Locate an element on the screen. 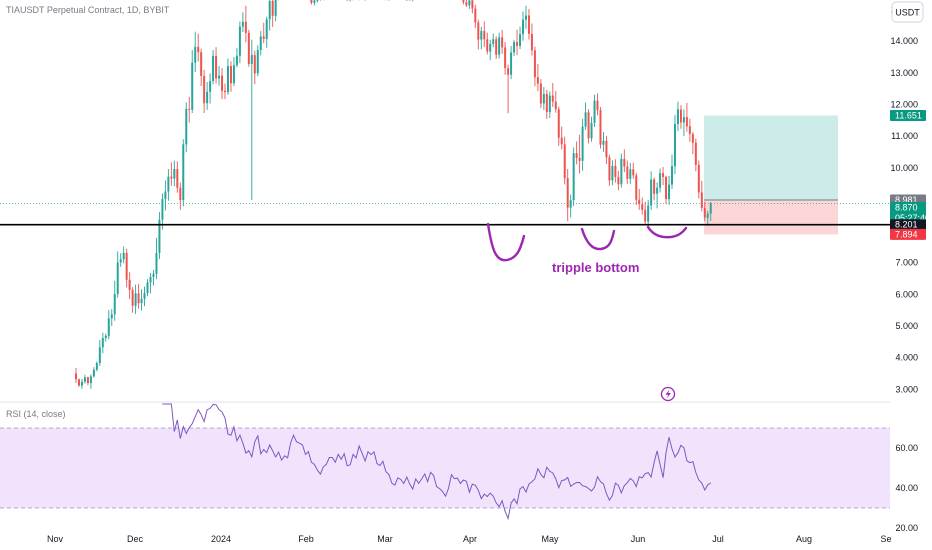  price-tag-label: 11.651 is located at coordinates (908, 116).